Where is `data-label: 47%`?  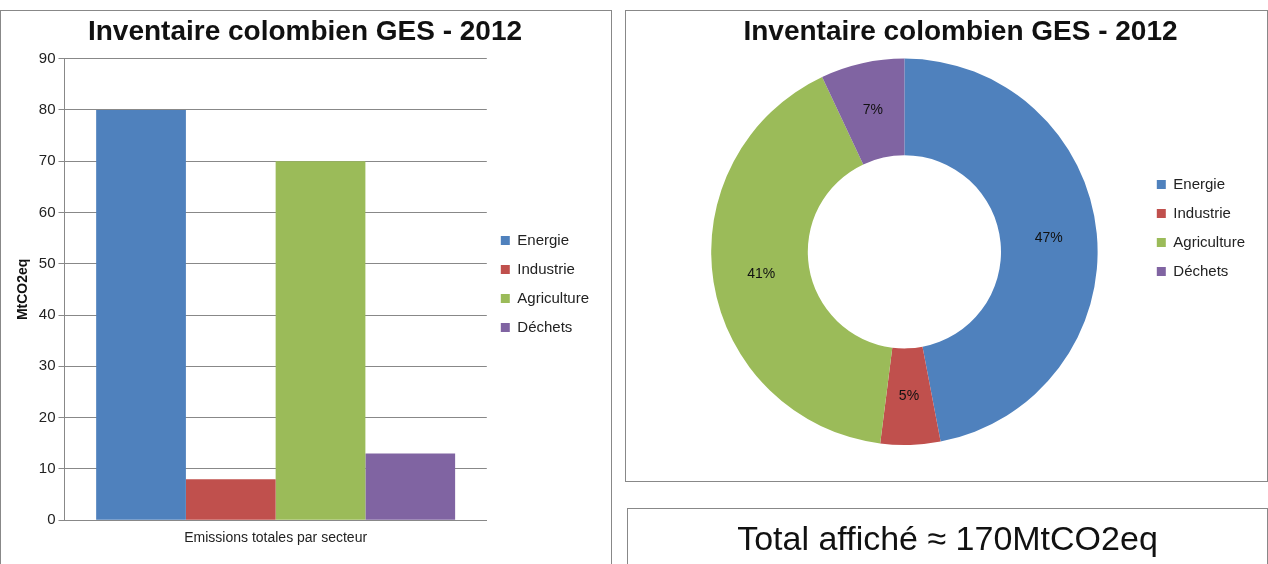 data-label: 47% is located at coordinates (1048, 237).